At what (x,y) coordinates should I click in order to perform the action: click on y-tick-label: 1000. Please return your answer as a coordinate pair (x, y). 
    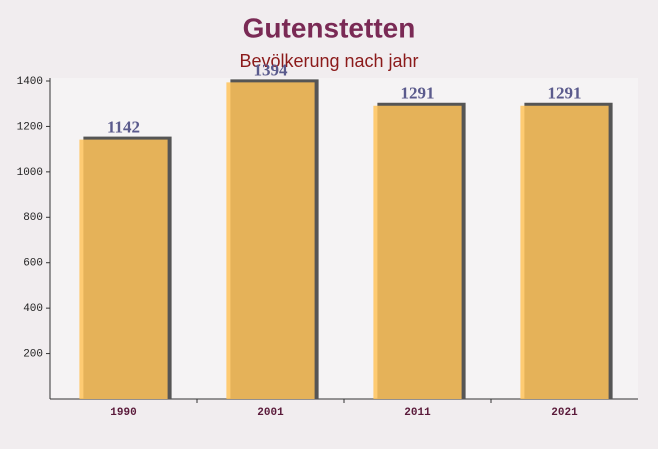
    Looking at the image, I should click on (30, 173).